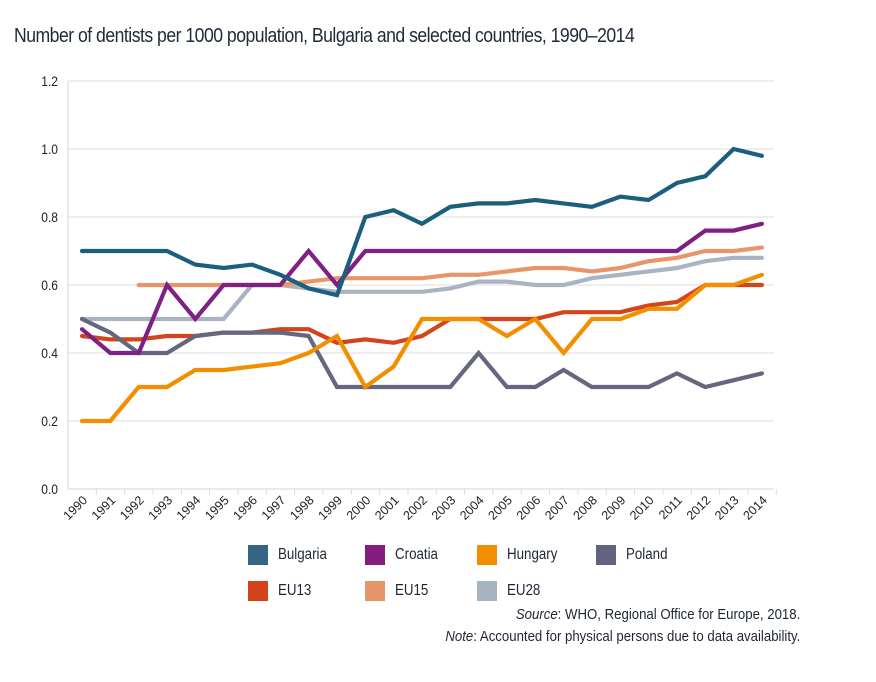 Image resolution: width=876 pixels, height=682 pixels. I want to click on source-text: : WHO, Regional Office for Europe, 2018., so click(678, 614).